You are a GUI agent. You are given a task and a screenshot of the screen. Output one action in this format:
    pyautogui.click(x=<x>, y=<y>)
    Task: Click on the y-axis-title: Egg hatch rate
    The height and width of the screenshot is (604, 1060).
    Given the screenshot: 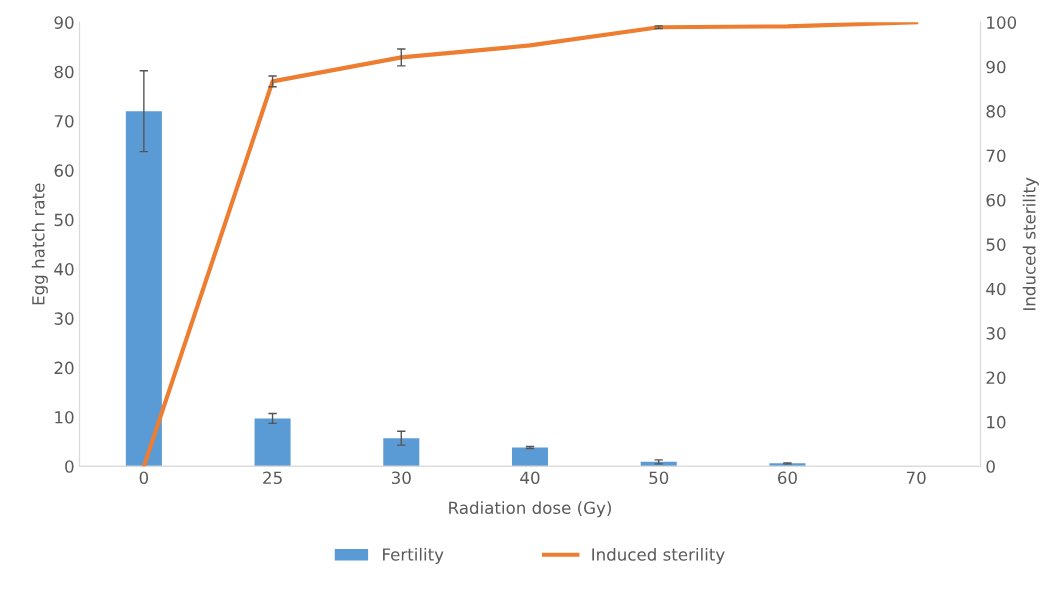 What is the action you would take?
    pyautogui.click(x=39, y=244)
    